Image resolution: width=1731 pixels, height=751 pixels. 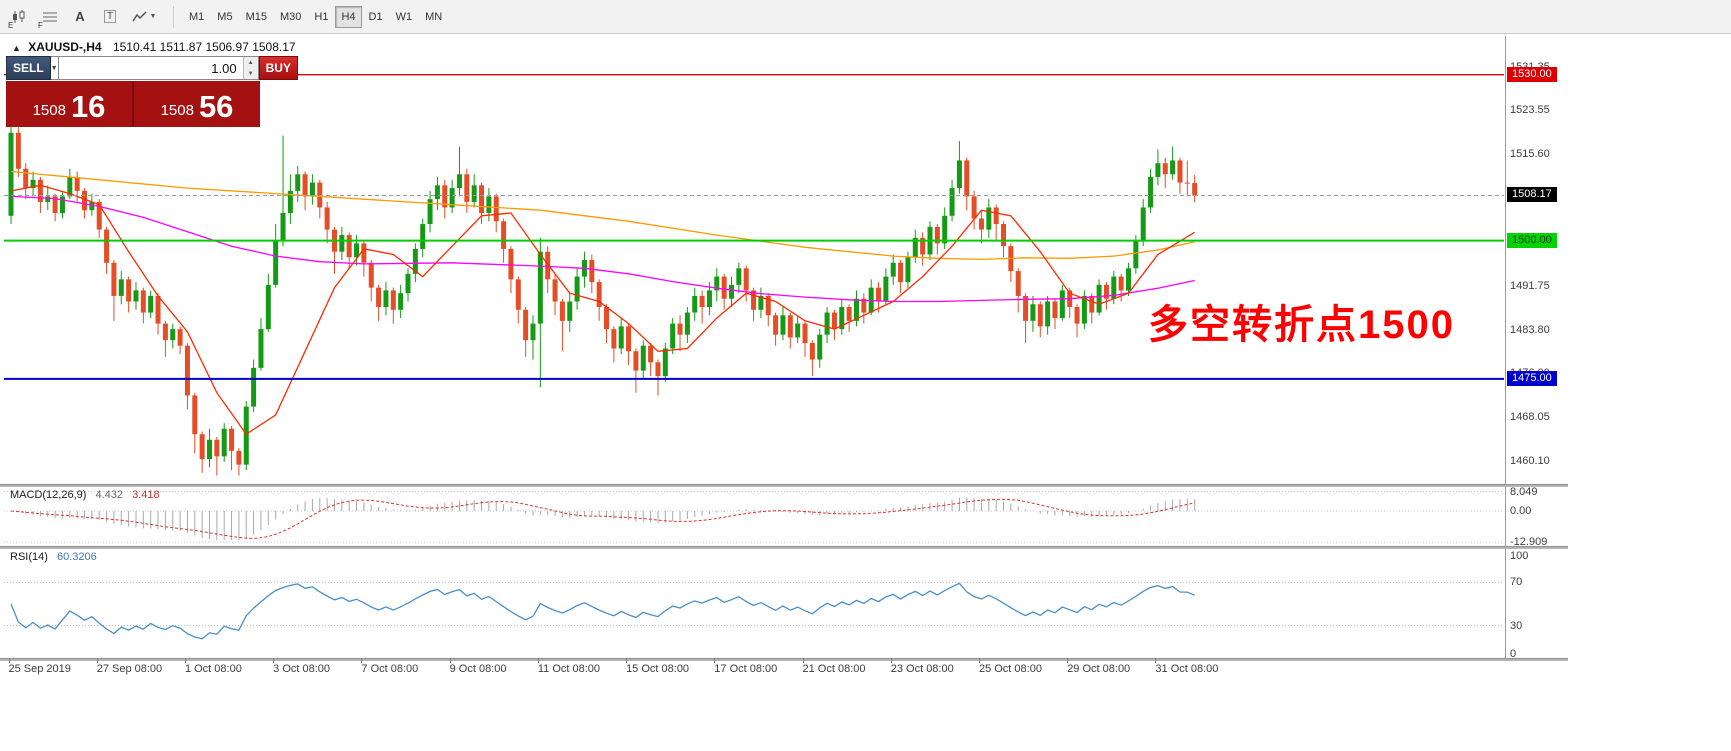 What do you see at coordinates (39, 669) in the screenshot?
I see `time-axis-label: 25 Sep 2019` at bounding box center [39, 669].